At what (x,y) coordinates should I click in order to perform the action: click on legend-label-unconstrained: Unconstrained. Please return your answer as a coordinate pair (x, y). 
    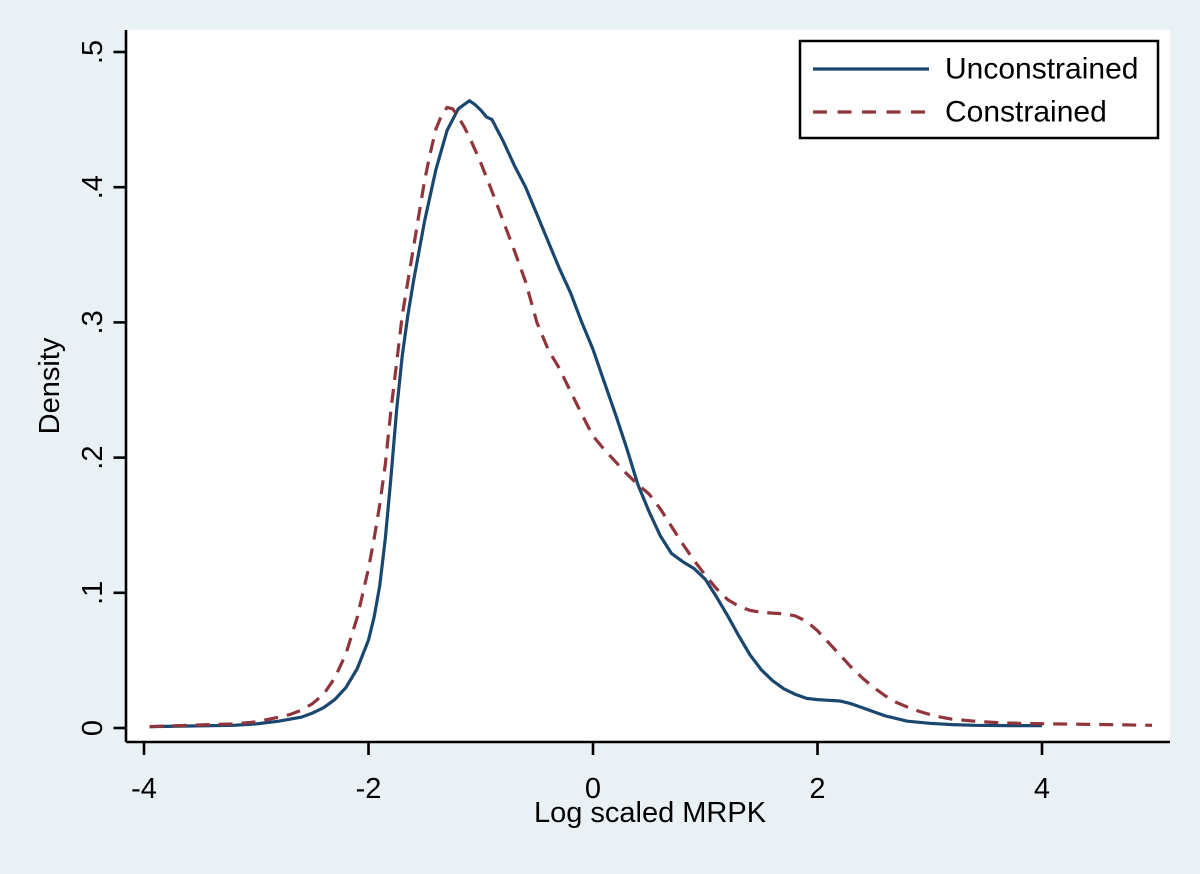
    Looking at the image, I should click on (1041, 69).